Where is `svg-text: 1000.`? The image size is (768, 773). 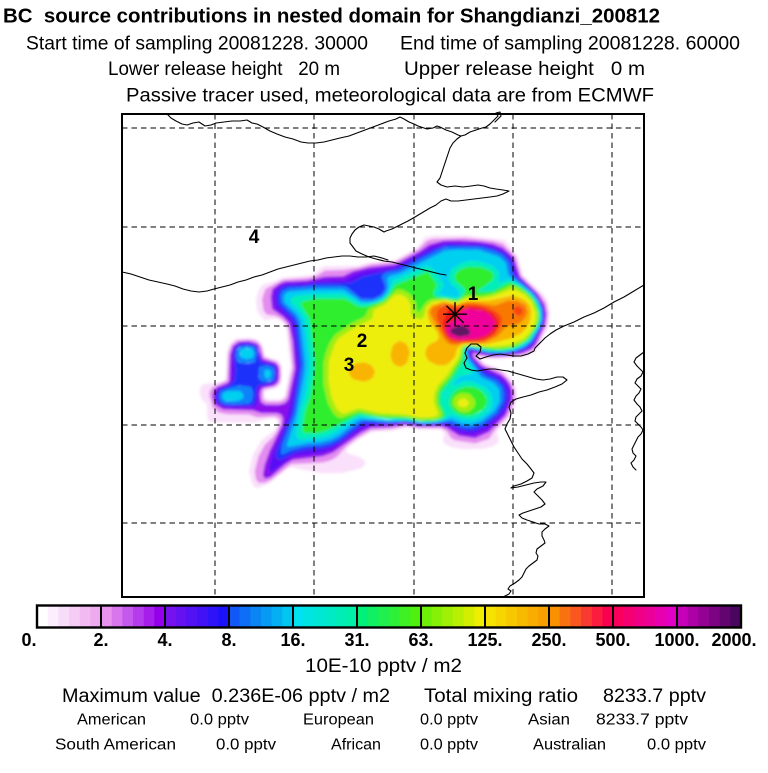
svg-text: 1000. is located at coordinates (676, 640).